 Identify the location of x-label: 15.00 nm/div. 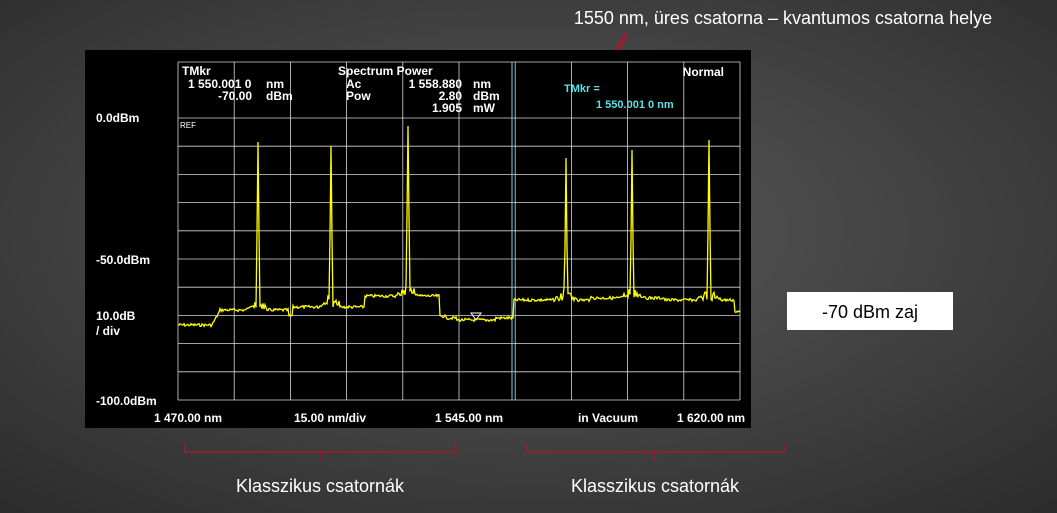
(330, 418).